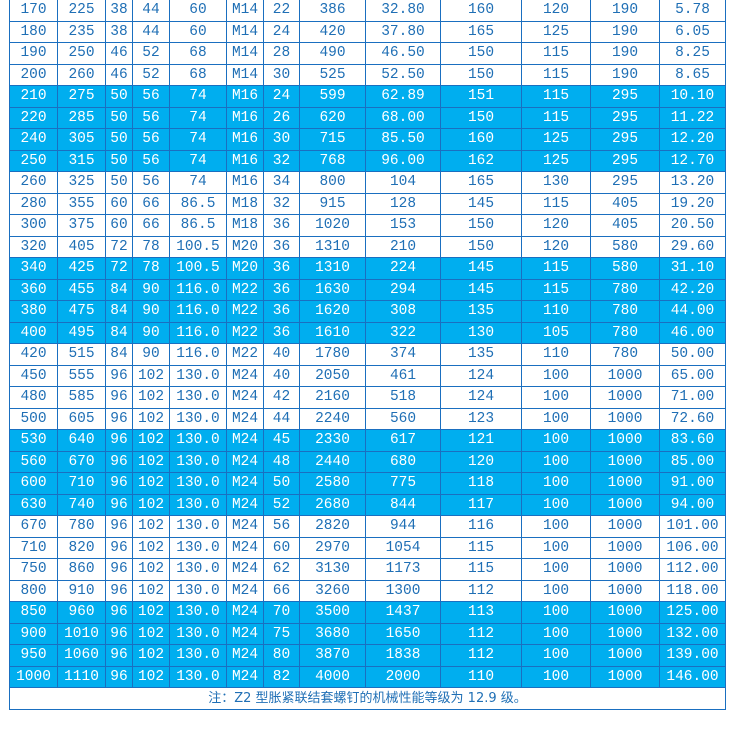  Describe the element at coordinates (367, 74) in the screenshot. I see `table-row: 200 260 46 52 68 M14 30 525 52.50 150 115 190 8.65` at that location.